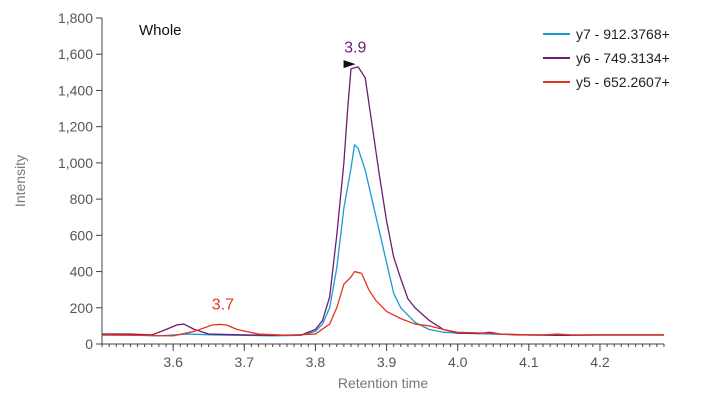  What do you see at coordinates (623, 82) in the screenshot?
I see `legend-label: y5 - 652.2607+` at bounding box center [623, 82].